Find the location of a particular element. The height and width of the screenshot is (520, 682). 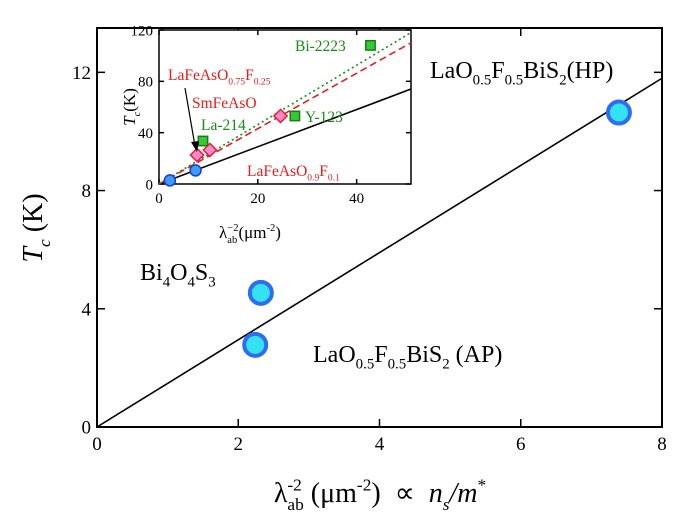

annotation-part: 0.9 is located at coordinates (313, 177).